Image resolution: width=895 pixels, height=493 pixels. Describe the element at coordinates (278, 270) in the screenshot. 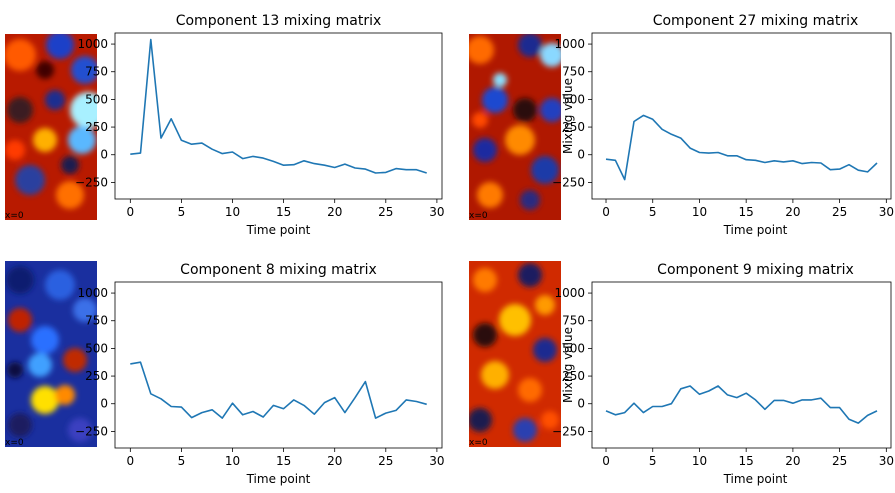

I see `chart-title: Component 8 mixing matrix` at that location.